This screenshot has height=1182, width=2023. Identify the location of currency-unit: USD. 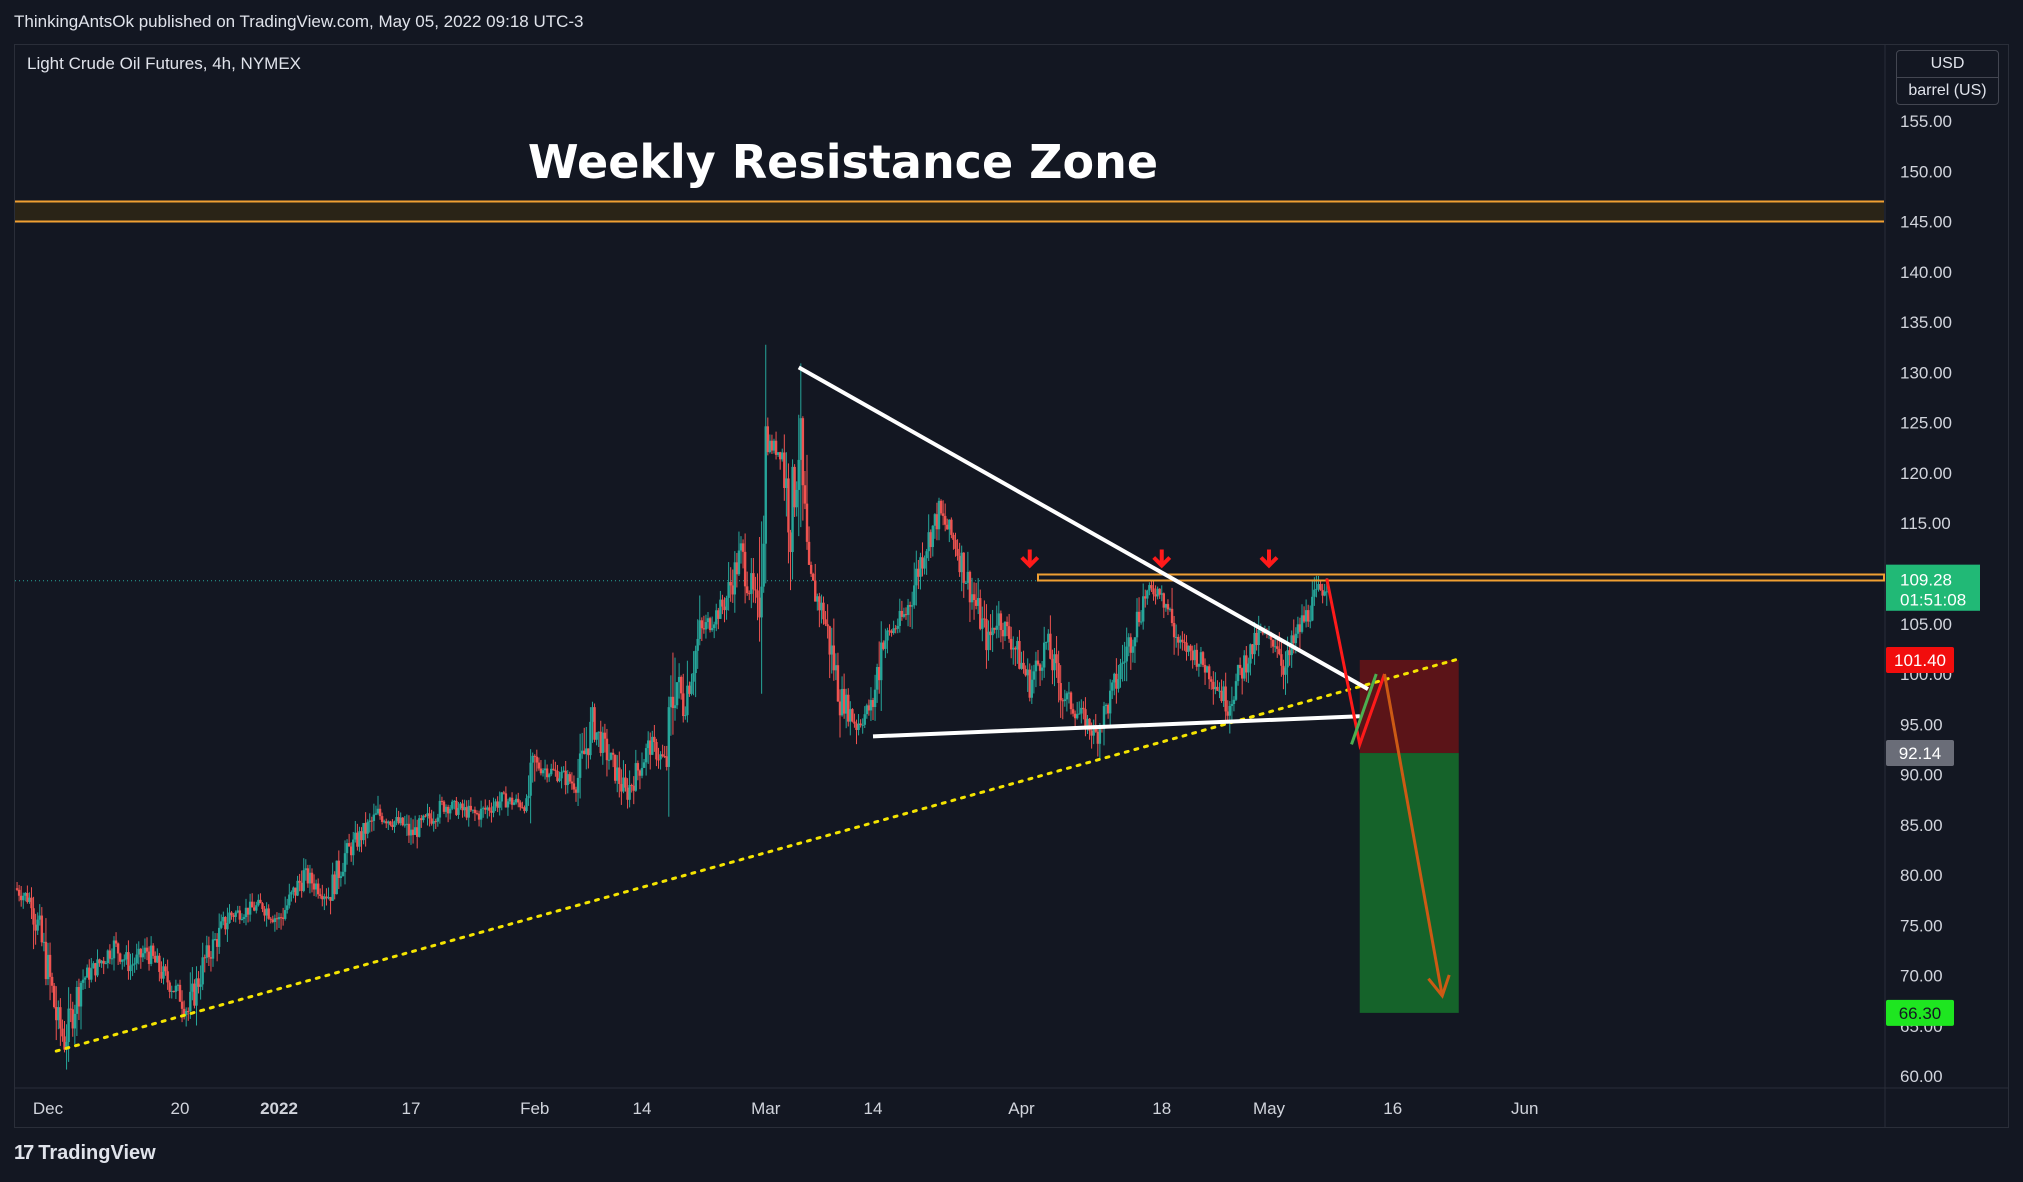
(1947, 63).